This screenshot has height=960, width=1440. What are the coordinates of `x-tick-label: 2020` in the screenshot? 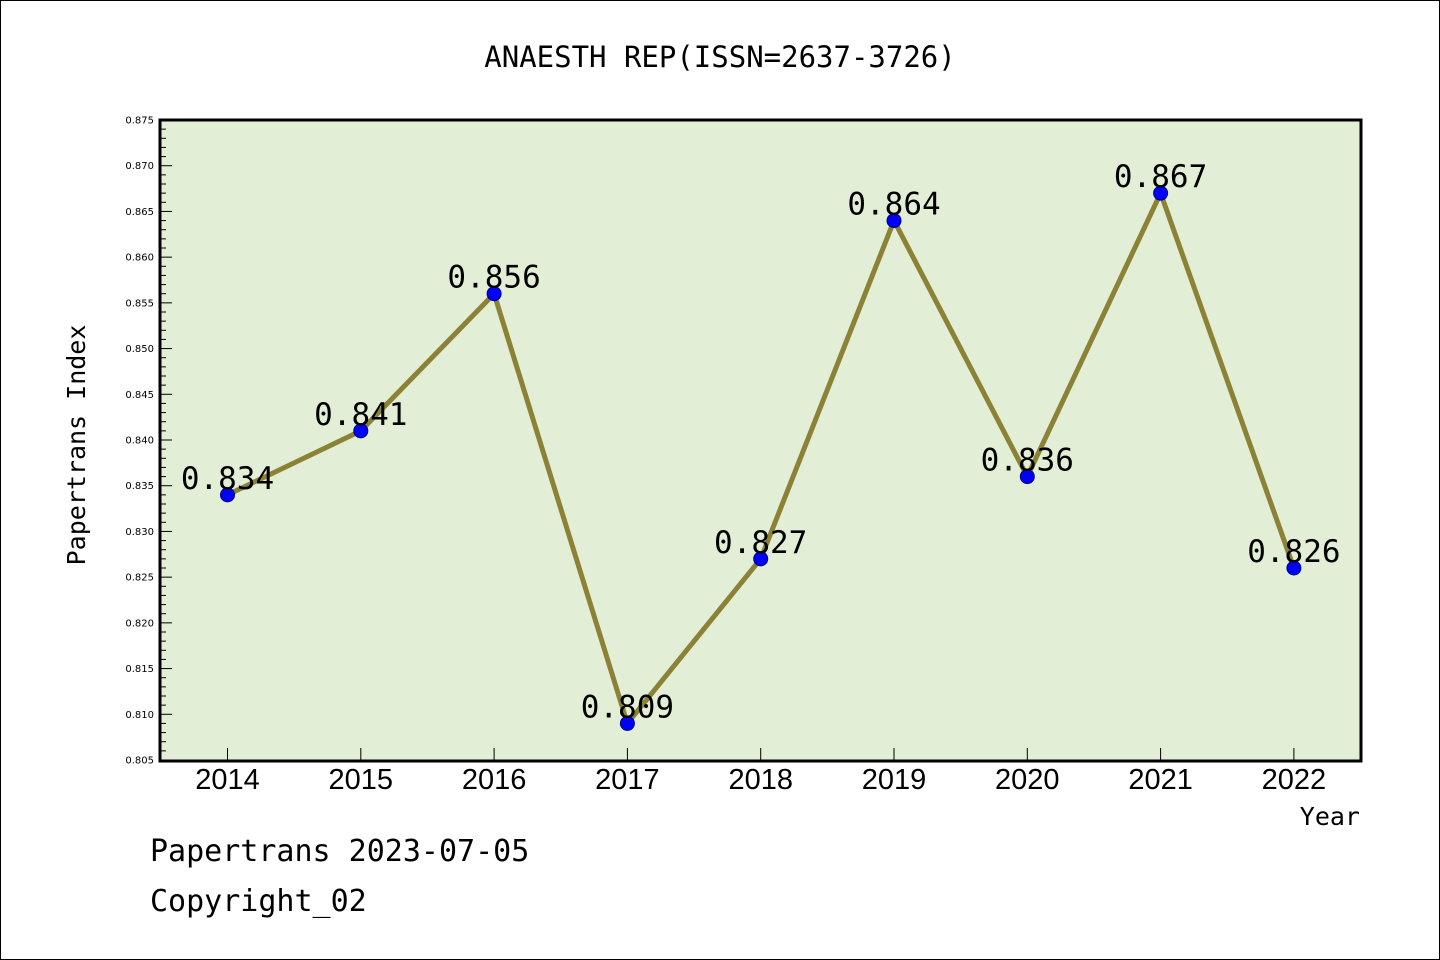 It's located at (1027, 780).